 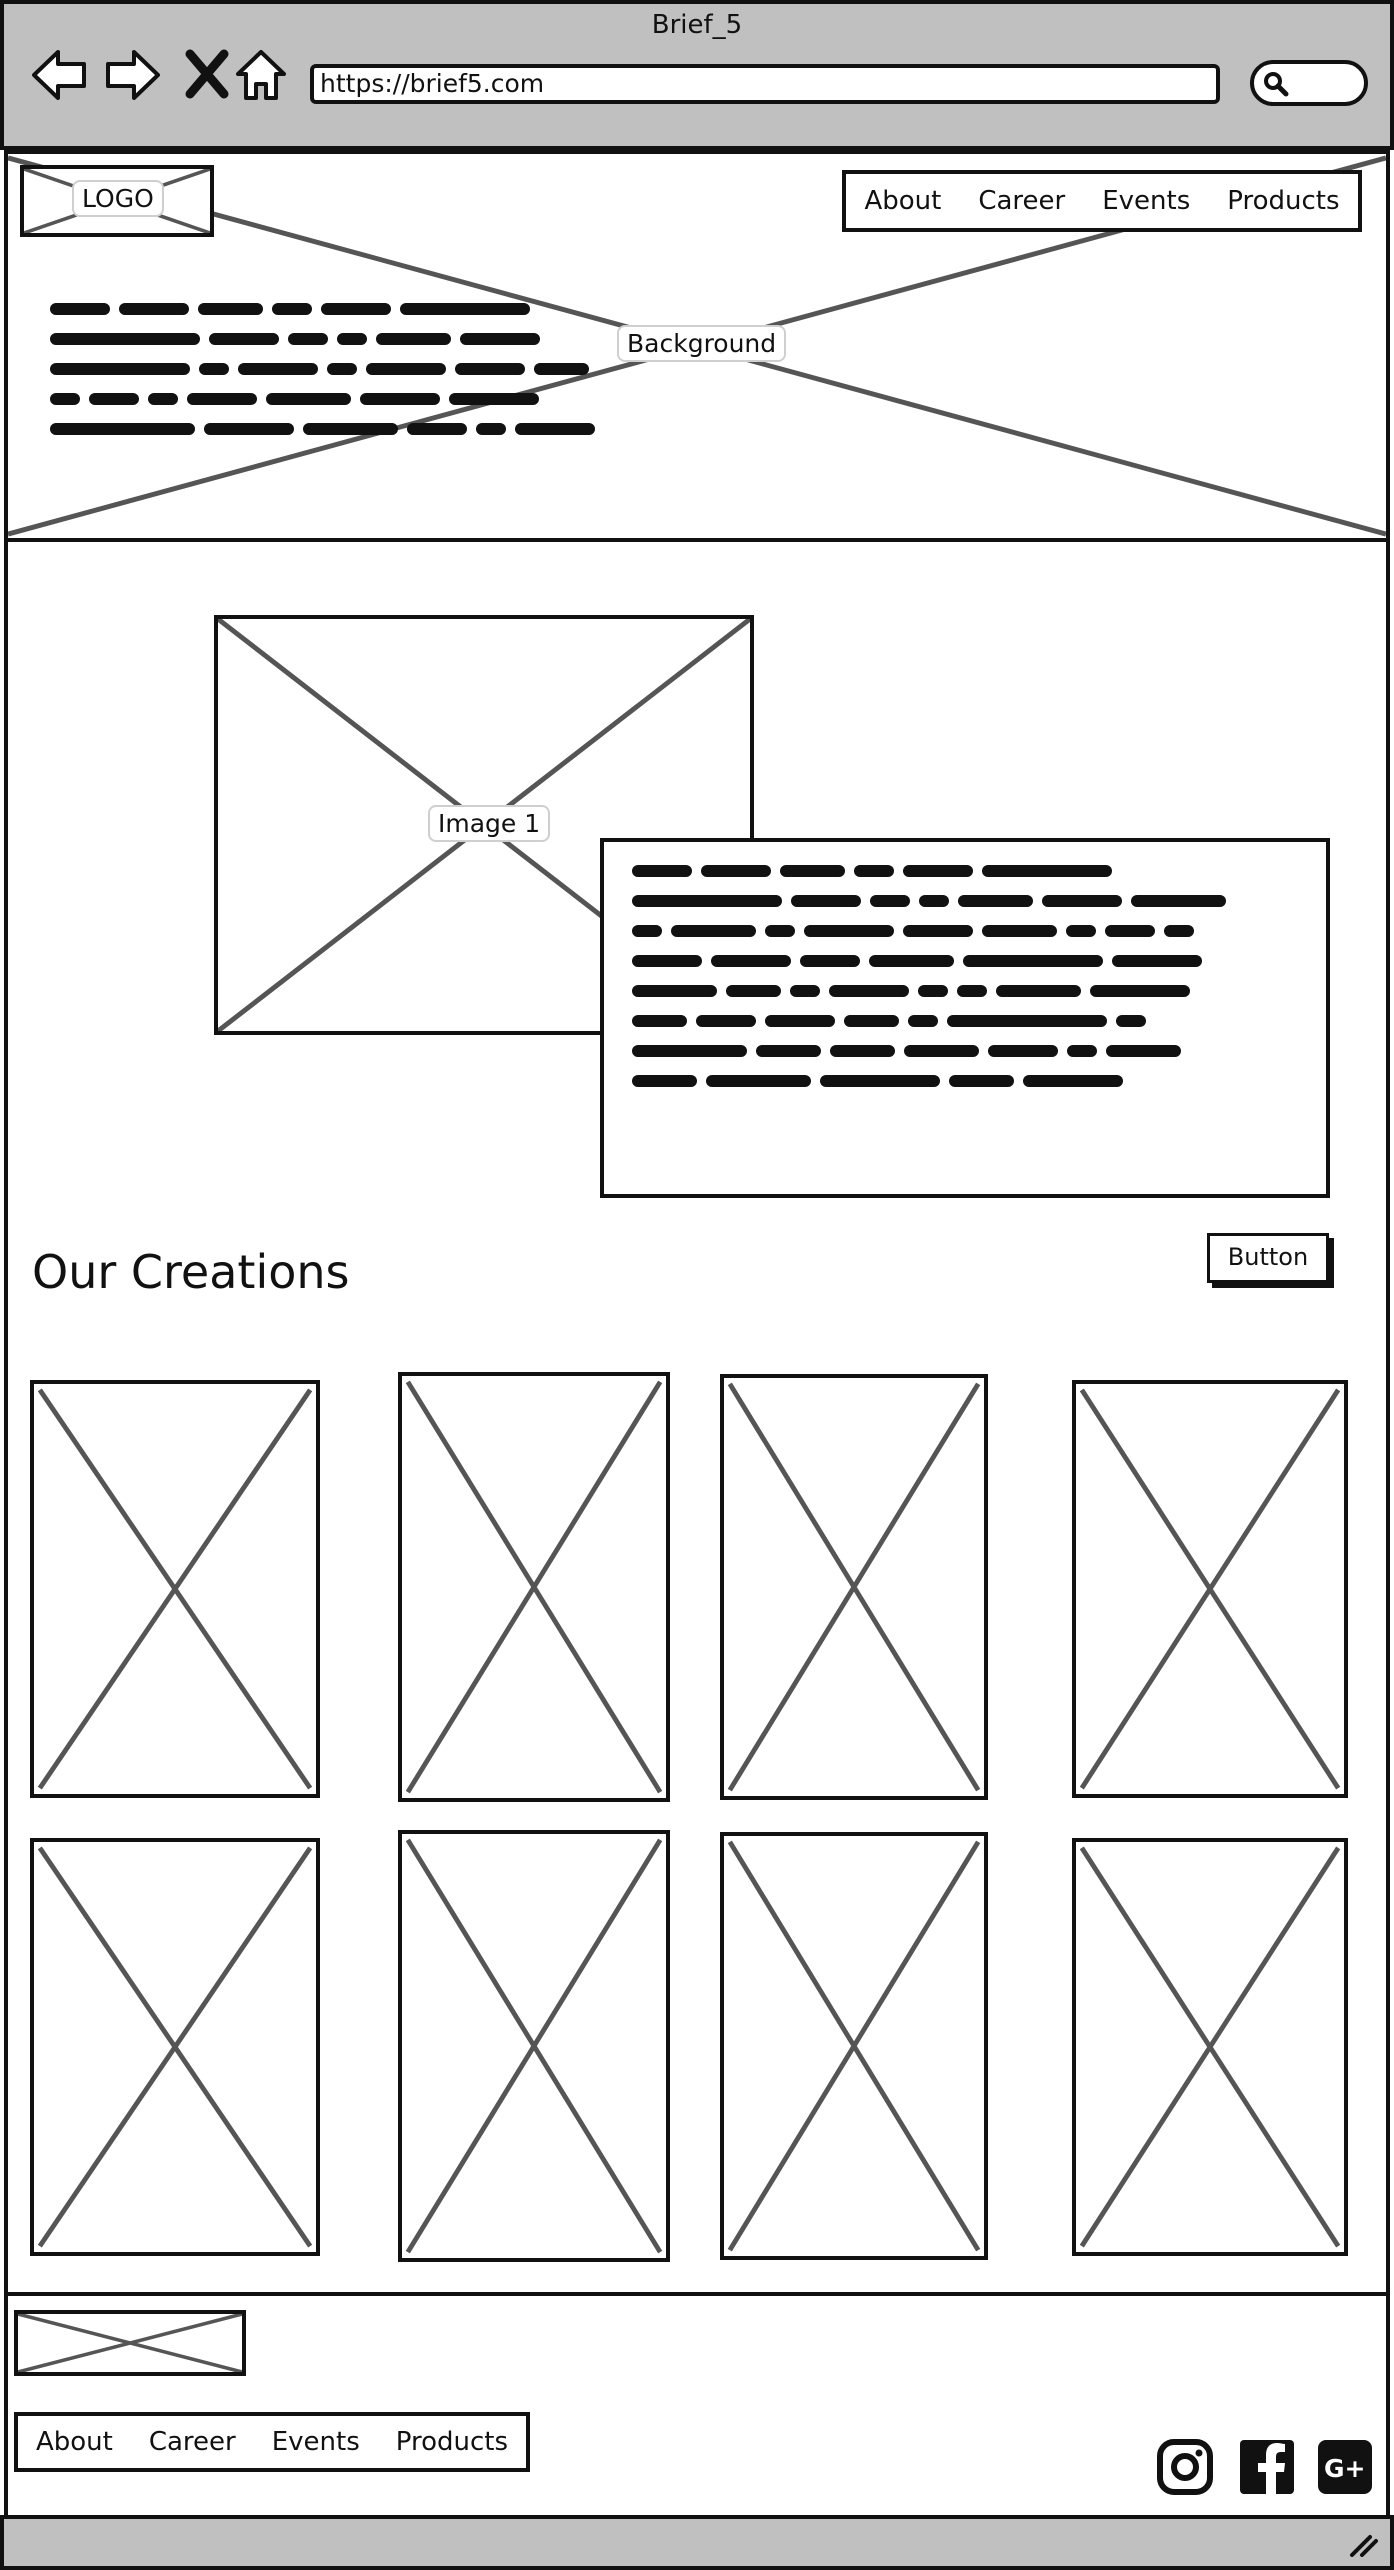 I want to click on footer, so click(x=697, y=2404).